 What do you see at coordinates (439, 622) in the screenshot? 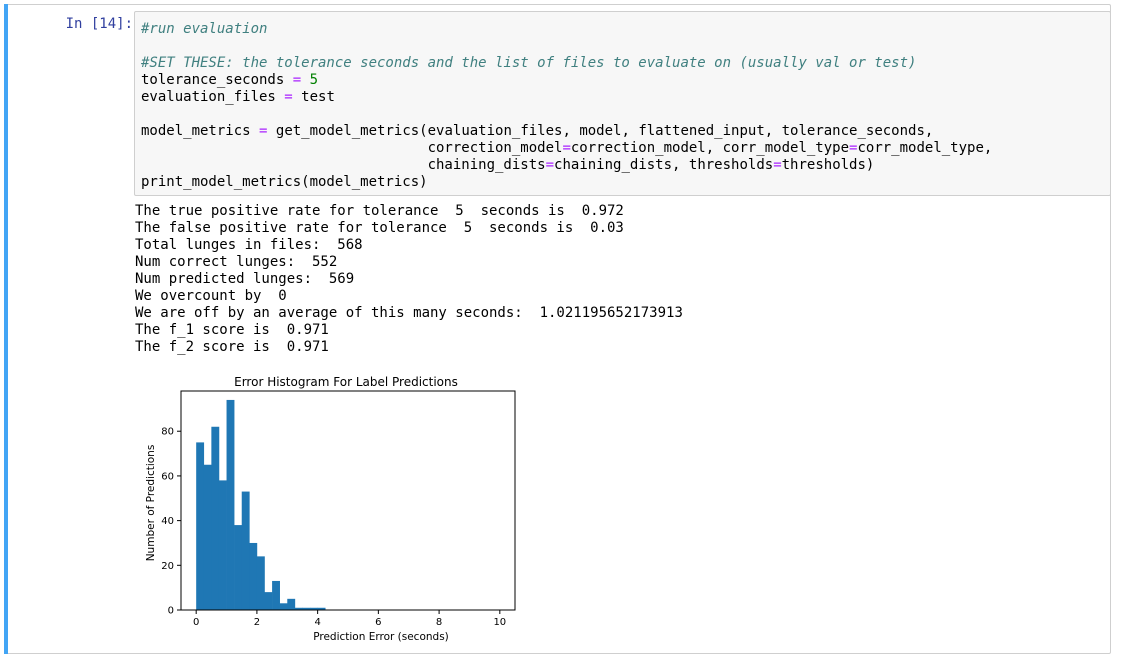
I see `x-tick-label: 8` at bounding box center [439, 622].